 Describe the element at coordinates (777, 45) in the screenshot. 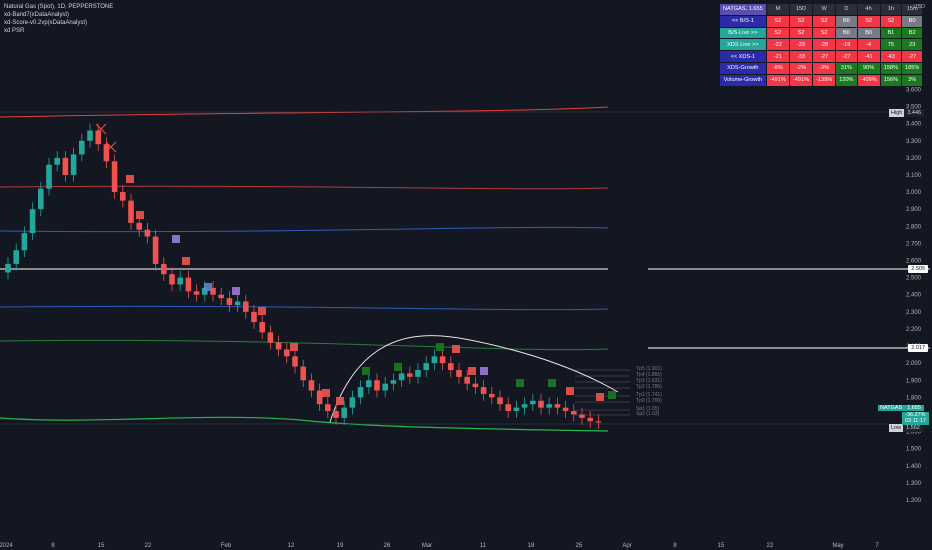

I see `table-cell: -22` at that location.